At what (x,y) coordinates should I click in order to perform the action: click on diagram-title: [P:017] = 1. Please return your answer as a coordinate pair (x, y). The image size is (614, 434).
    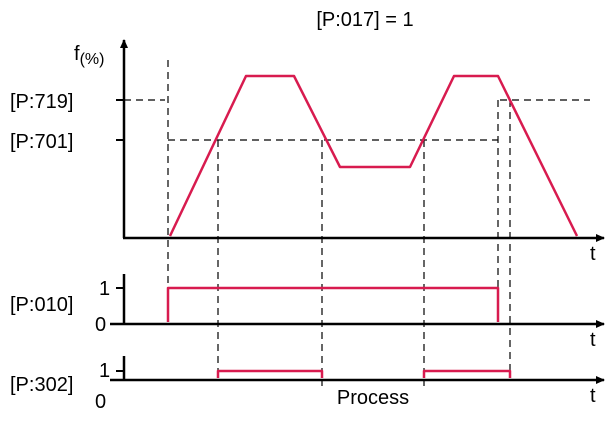
    Looking at the image, I should click on (364, 20).